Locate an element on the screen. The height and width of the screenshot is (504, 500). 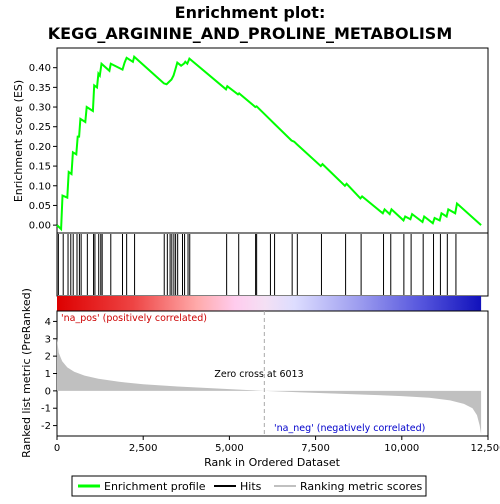
metric-y-tick-label: 1 is located at coordinates (48, 374).